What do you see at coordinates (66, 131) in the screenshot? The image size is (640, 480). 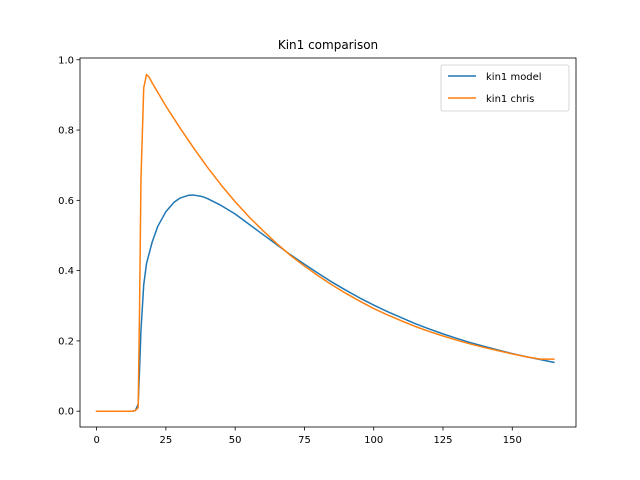 I see `y-tick-label: 0.8` at bounding box center [66, 131].